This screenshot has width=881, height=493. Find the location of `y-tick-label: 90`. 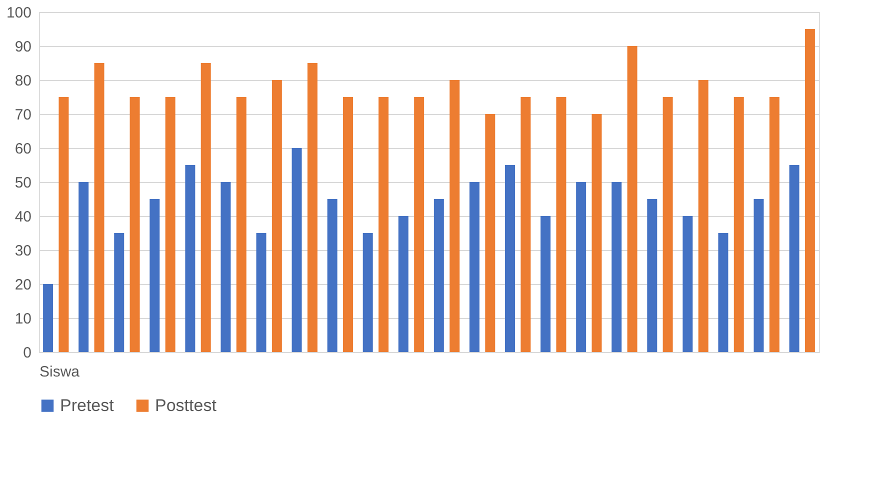

y-tick-label: 90 is located at coordinates (23, 47).